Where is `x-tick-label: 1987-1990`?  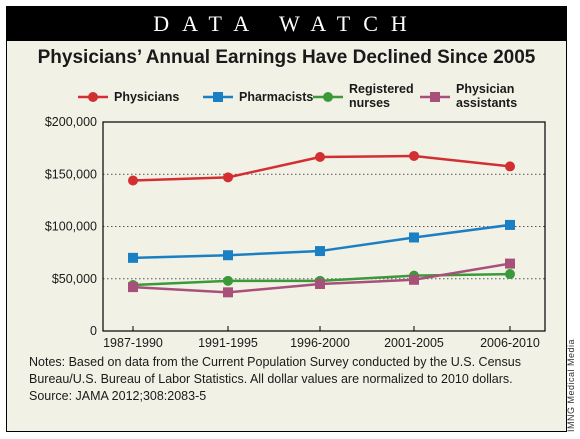 x-tick-label: 1987-1990 is located at coordinates (133, 343).